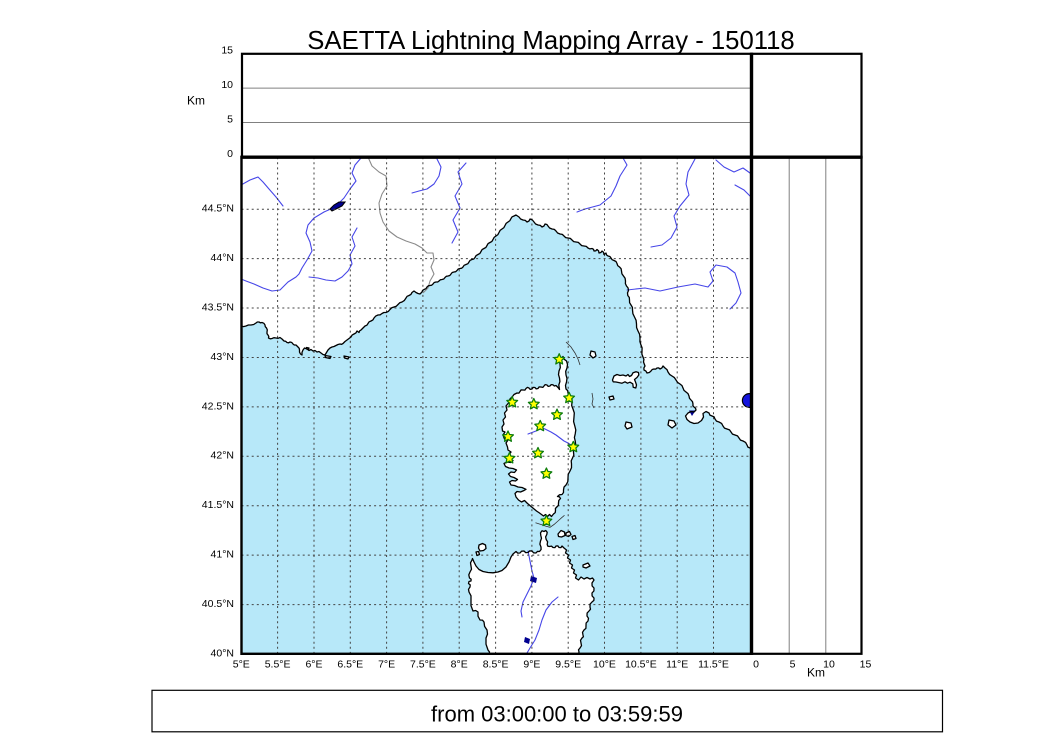 The height and width of the screenshot is (750, 1050). What do you see at coordinates (568, 665) in the screenshot?
I see `svg-text: 9.5°E` at bounding box center [568, 665].